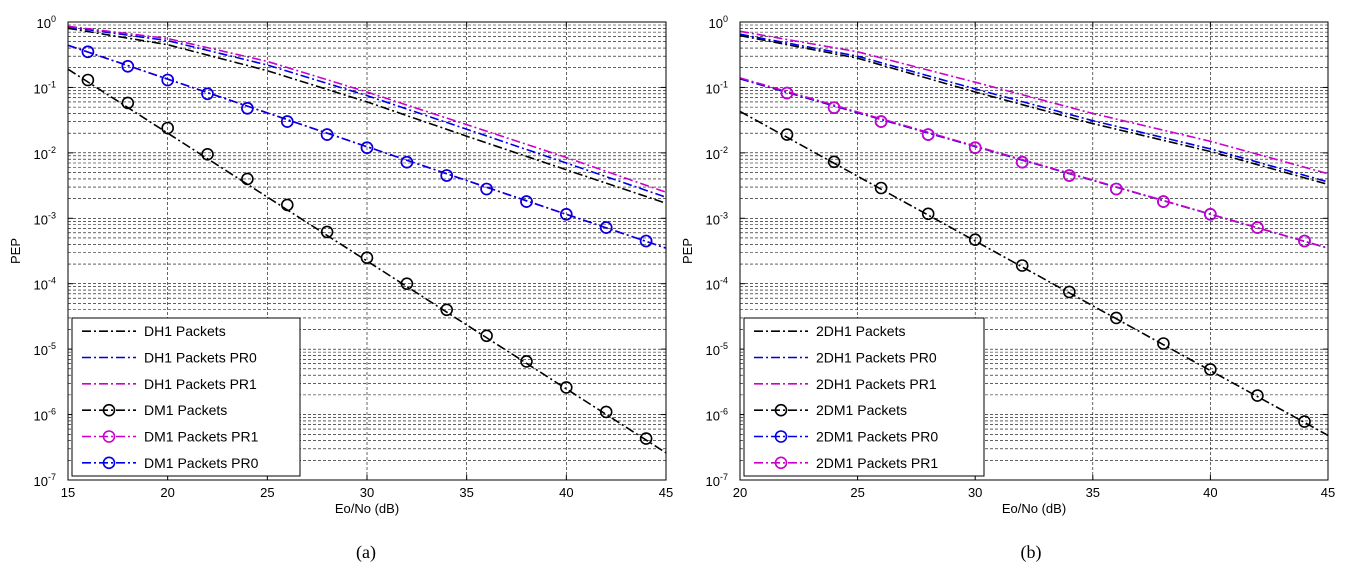  I want to click on chart-a-x-tick-label: 20, so click(167, 492).